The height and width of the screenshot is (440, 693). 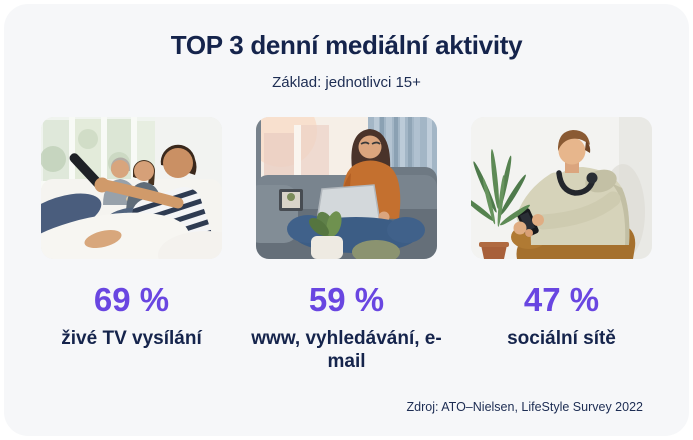 What do you see at coordinates (346, 45) in the screenshot?
I see `page-title: TOP 3 denní mediální aktivity` at bounding box center [346, 45].